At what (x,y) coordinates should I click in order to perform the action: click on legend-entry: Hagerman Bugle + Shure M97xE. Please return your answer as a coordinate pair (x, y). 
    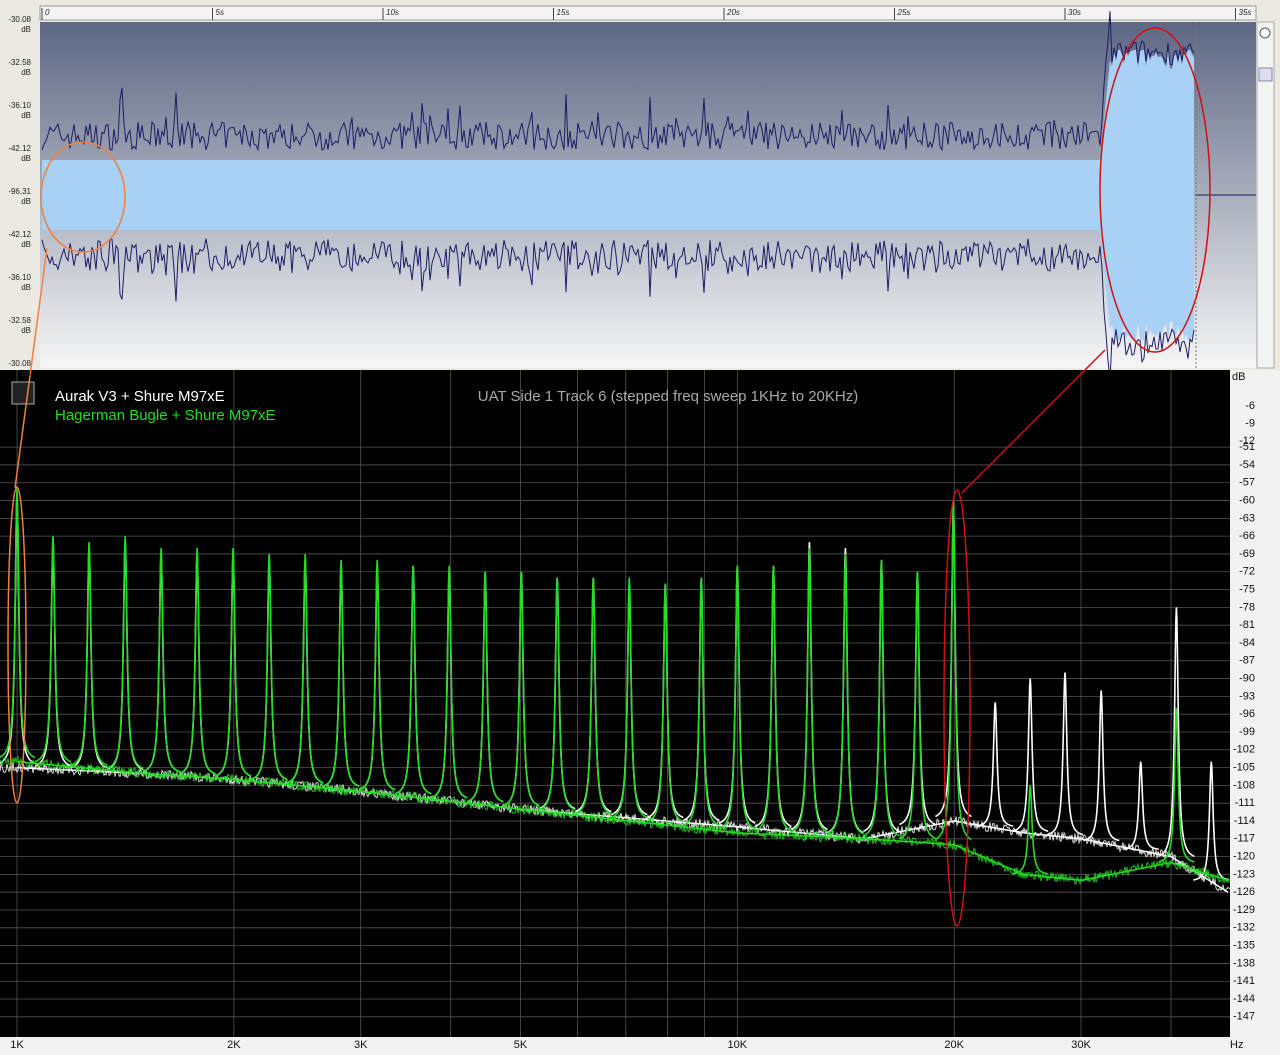
    Looking at the image, I should click on (165, 415).